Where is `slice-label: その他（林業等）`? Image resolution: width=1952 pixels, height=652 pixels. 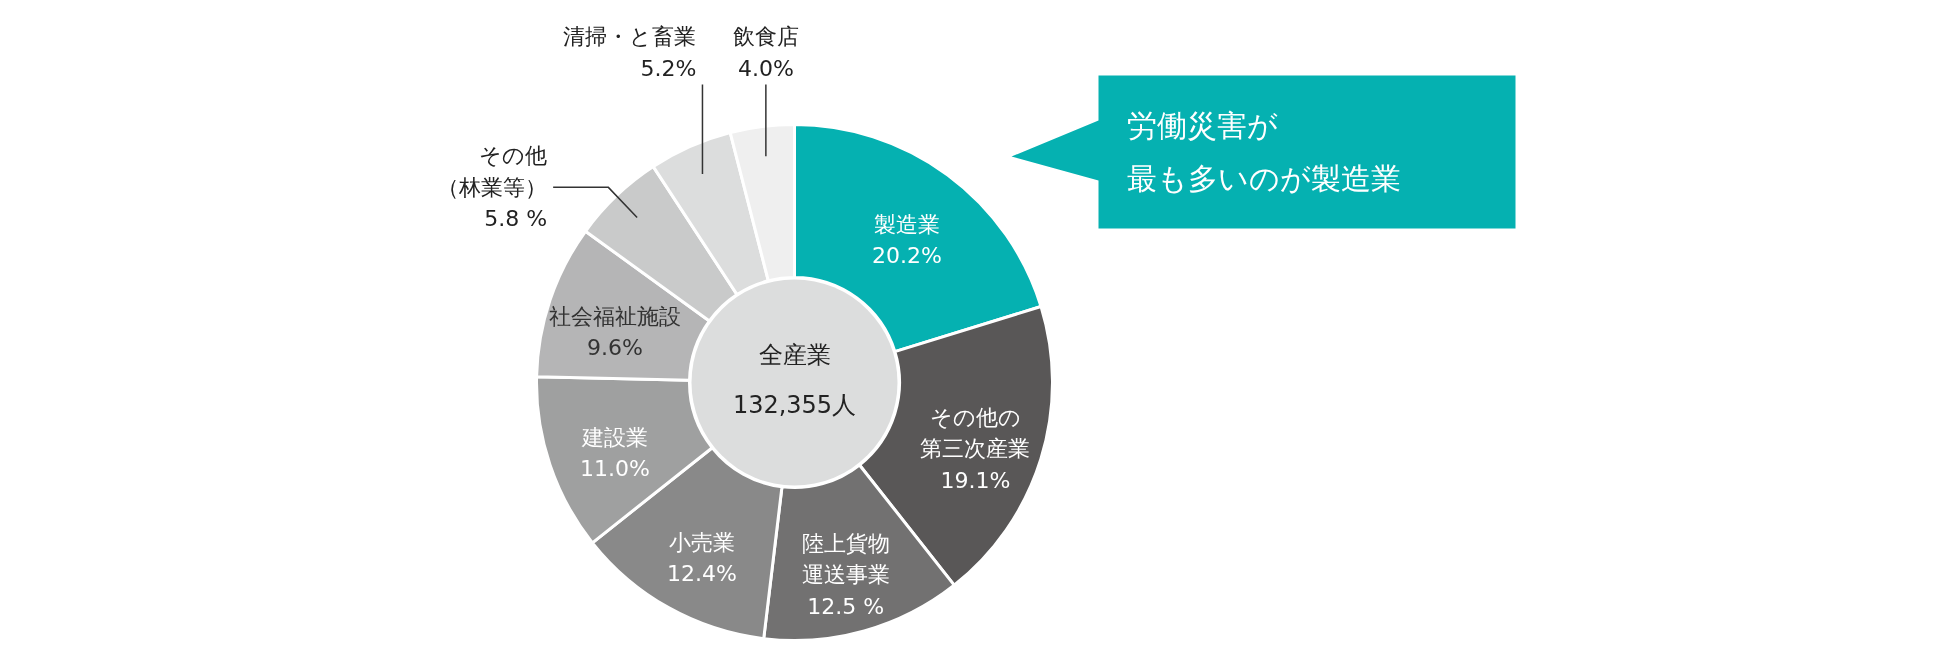 slice-label: その他（林業等） is located at coordinates (492, 171).